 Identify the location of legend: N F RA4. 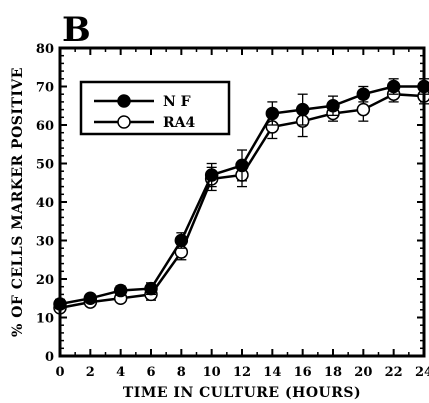
(155, 108).